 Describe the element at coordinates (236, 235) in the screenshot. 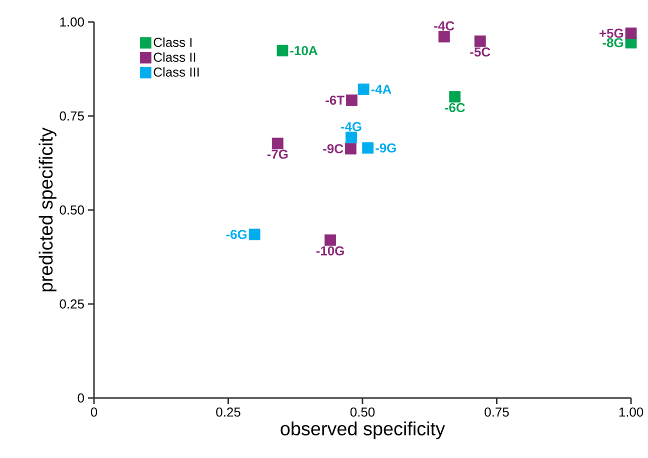

I see `annotation: -6G` at that location.